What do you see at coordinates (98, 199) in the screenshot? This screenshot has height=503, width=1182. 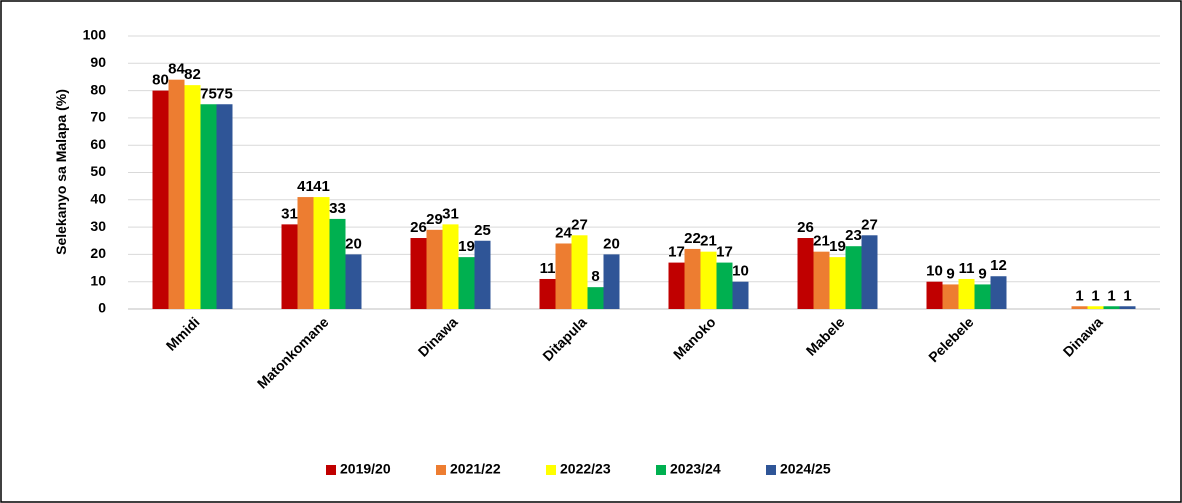 I see `y-tick-label: 40` at bounding box center [98, 199].